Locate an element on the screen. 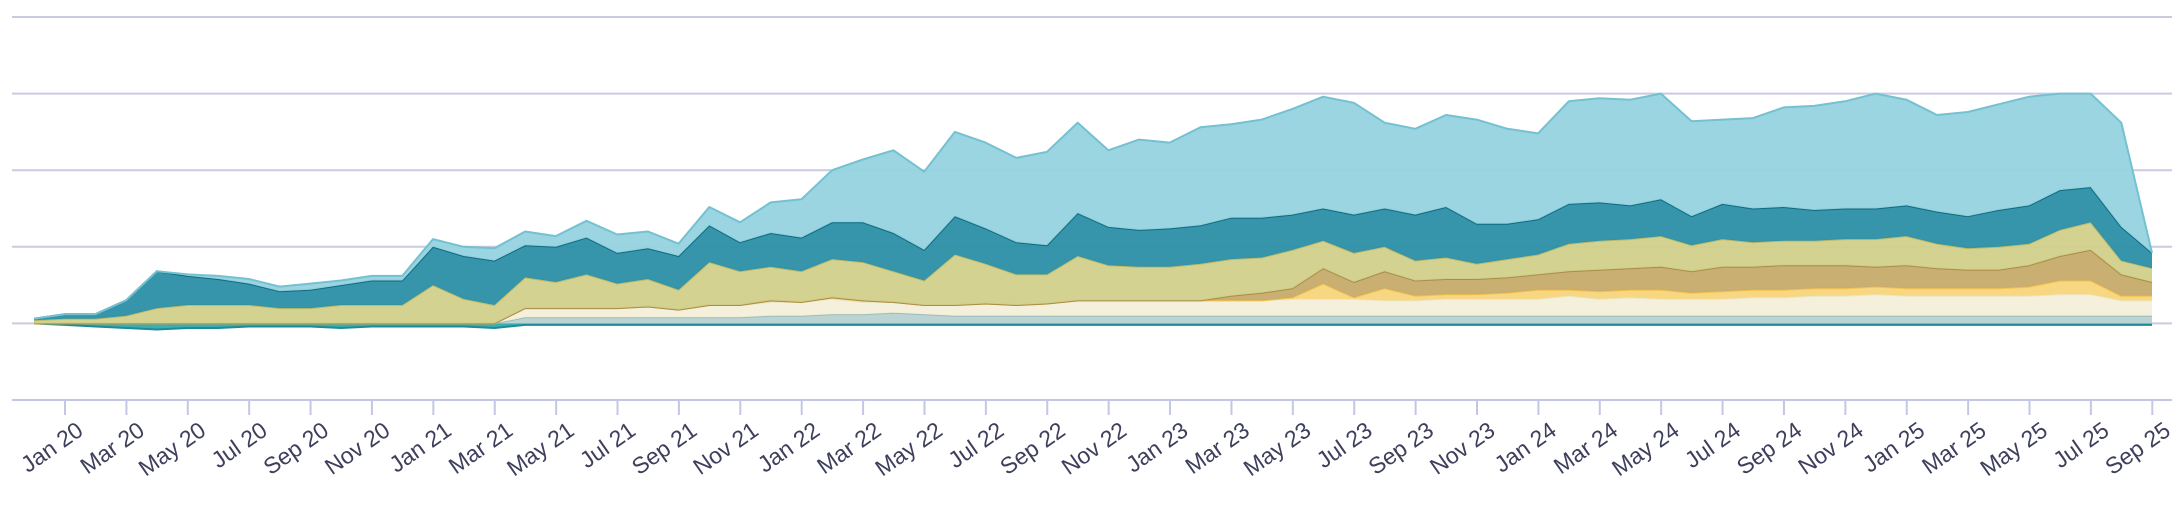 This screenshot has height=528, width=2184. x-tick-label: Mar 23 is located at coordinates (1217, 448).